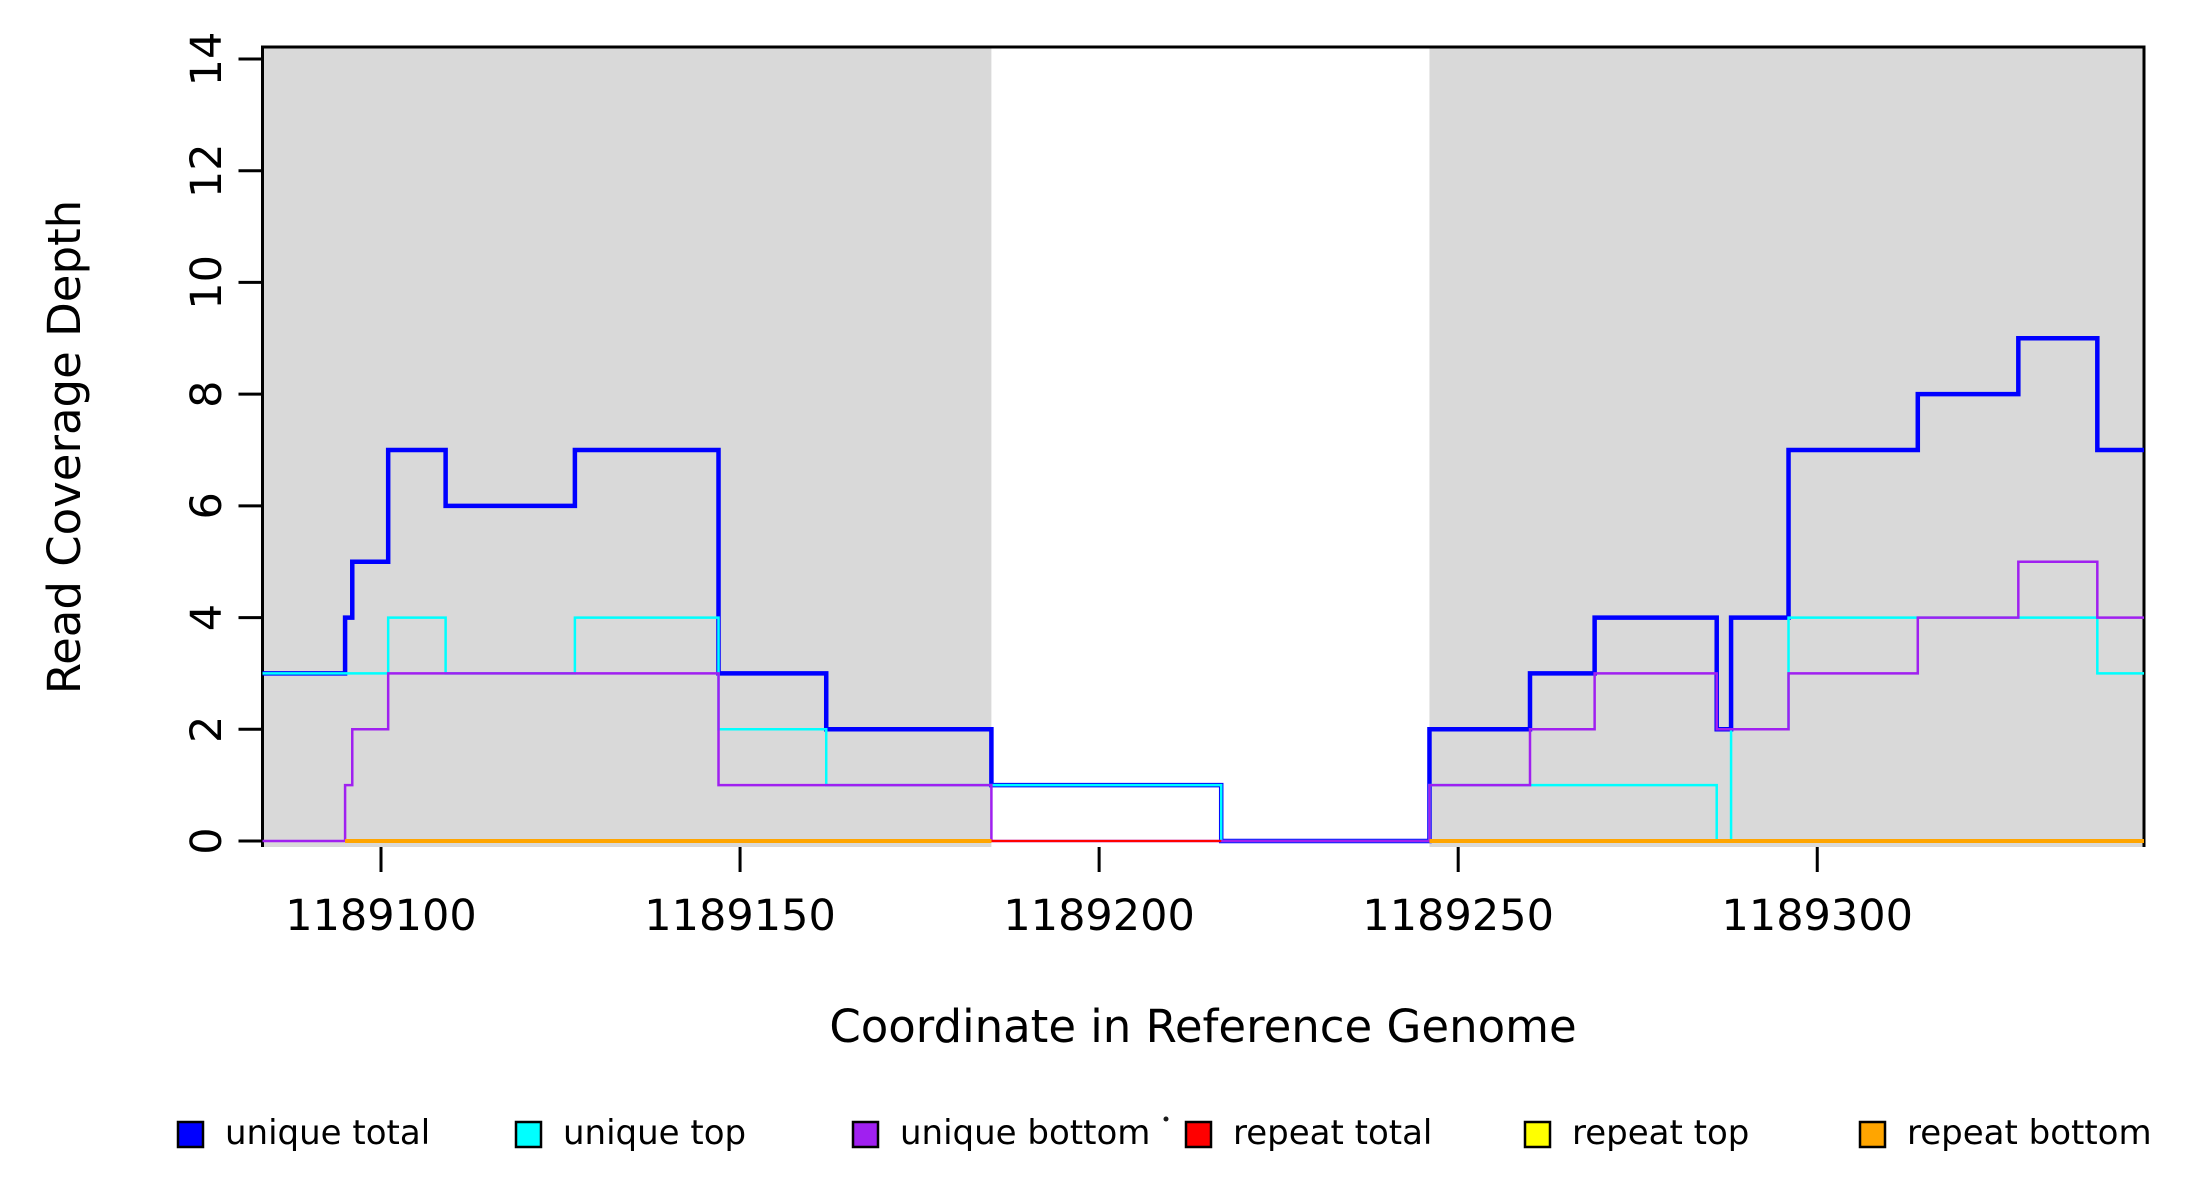  I want to click on y-tick-label: 2, so click(207, 729).